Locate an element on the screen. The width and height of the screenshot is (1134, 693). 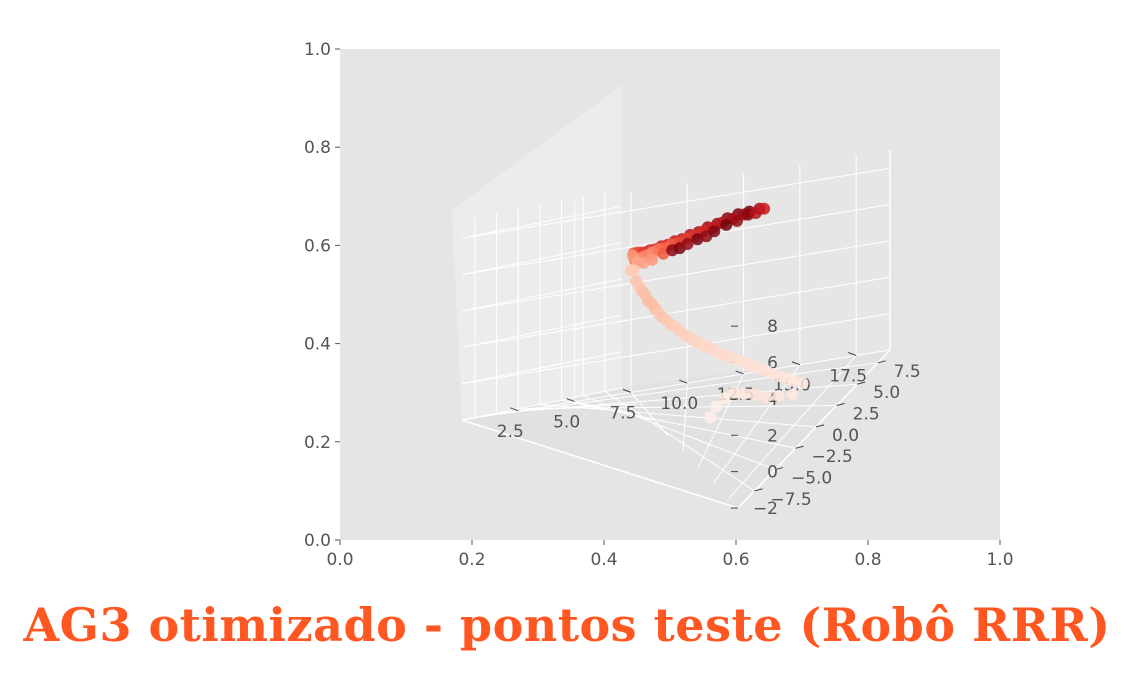
x-tick-label: 17.5 is located at coordinates (848, 377).